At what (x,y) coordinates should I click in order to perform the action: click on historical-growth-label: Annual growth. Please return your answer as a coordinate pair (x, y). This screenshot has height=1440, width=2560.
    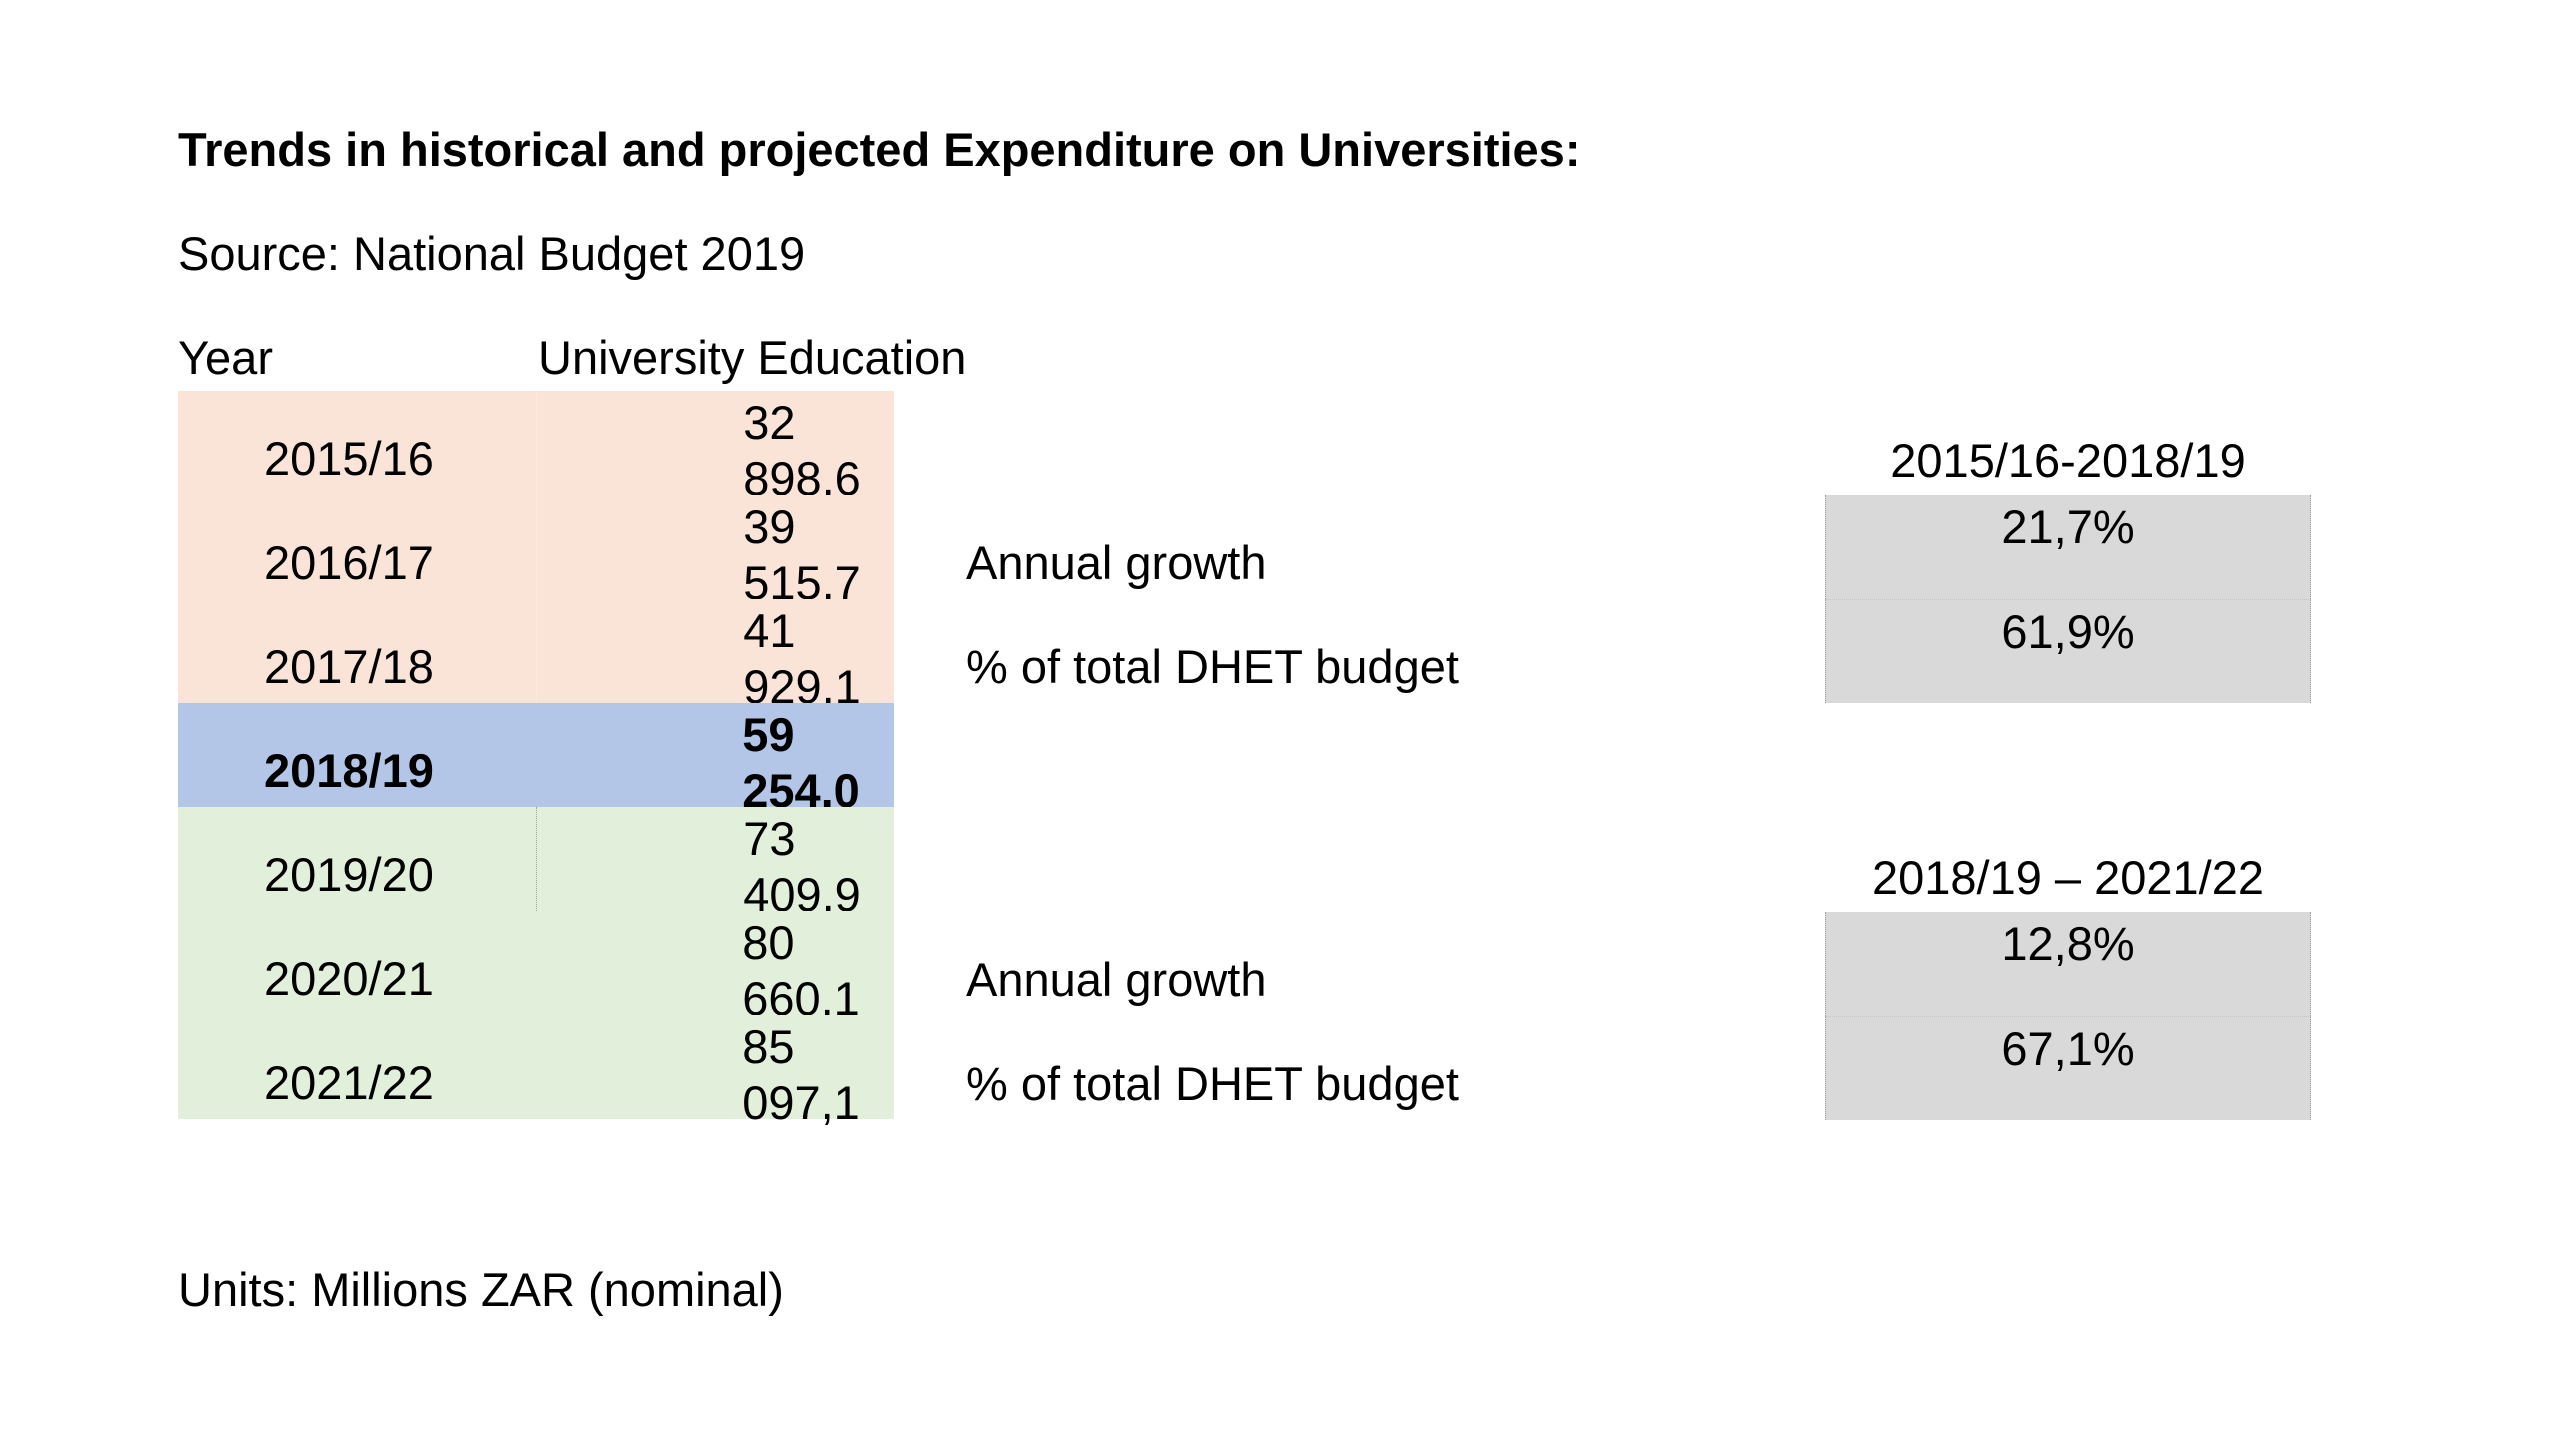
    Looking at the image, I should click on (1116, 562).